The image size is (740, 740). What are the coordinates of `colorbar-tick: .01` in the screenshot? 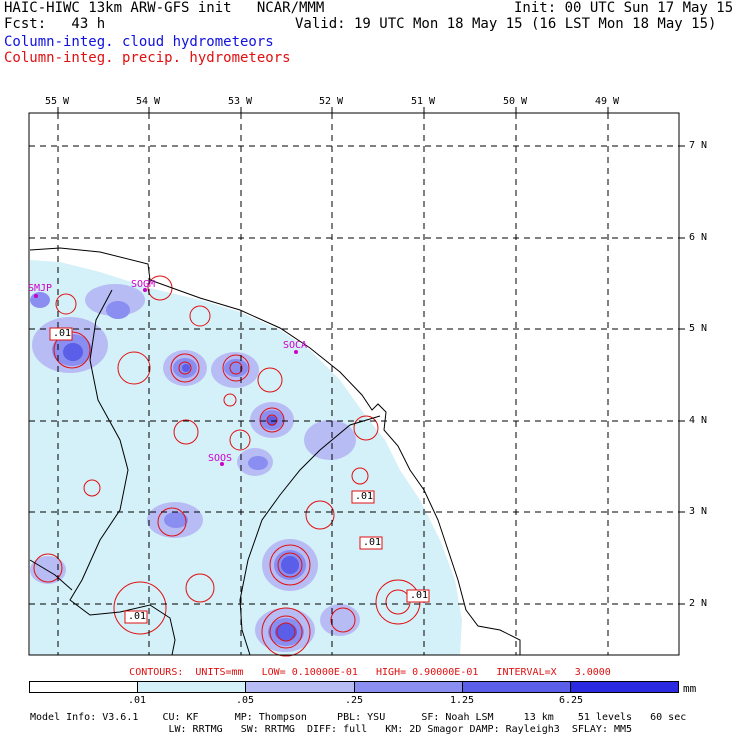 It's located at (137, 700).